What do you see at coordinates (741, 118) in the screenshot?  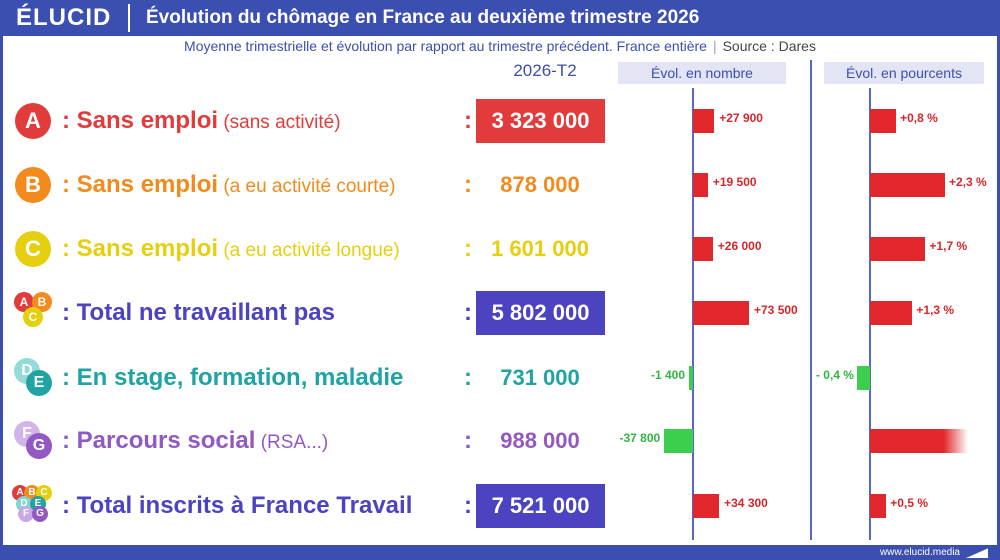 I see `nombre-bar-label: +27 900` at bounding box center [741, 118].